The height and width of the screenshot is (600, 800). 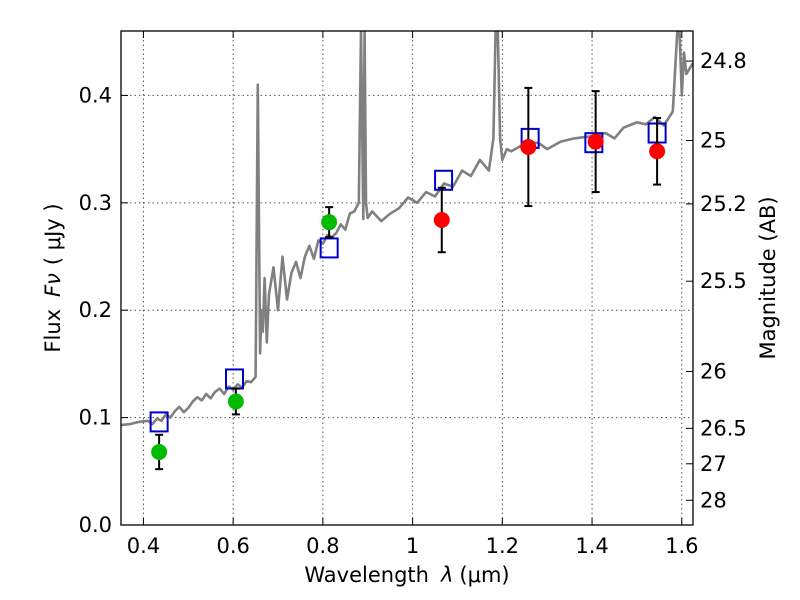 What do you see at coordinates (681, 546) in the screenshot?
I see `x-tick-label: 1.6` at bounding box center [681, 546].